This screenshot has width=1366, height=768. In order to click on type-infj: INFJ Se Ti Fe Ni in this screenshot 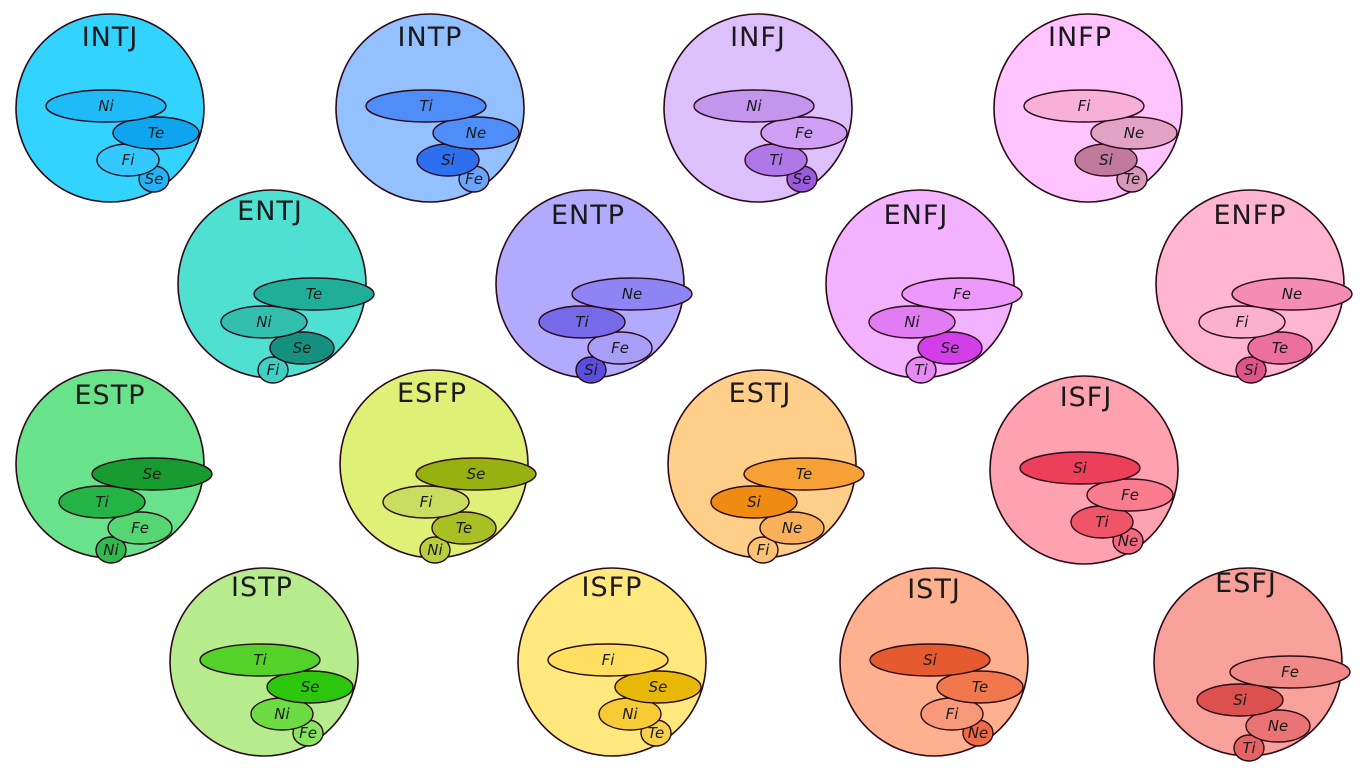, I will do `click(758, 108)`.